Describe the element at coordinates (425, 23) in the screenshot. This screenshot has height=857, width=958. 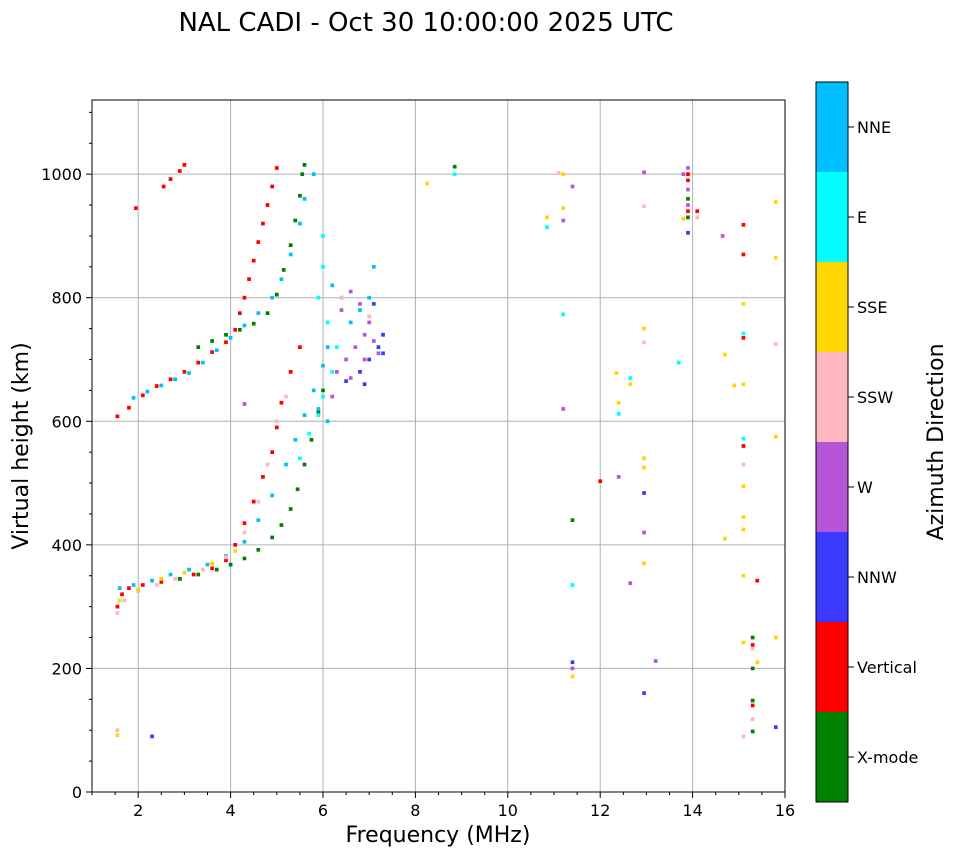
I see `chart-title: NAL CADI - Oct 30 10:00:00 2025 UTC` at that location.